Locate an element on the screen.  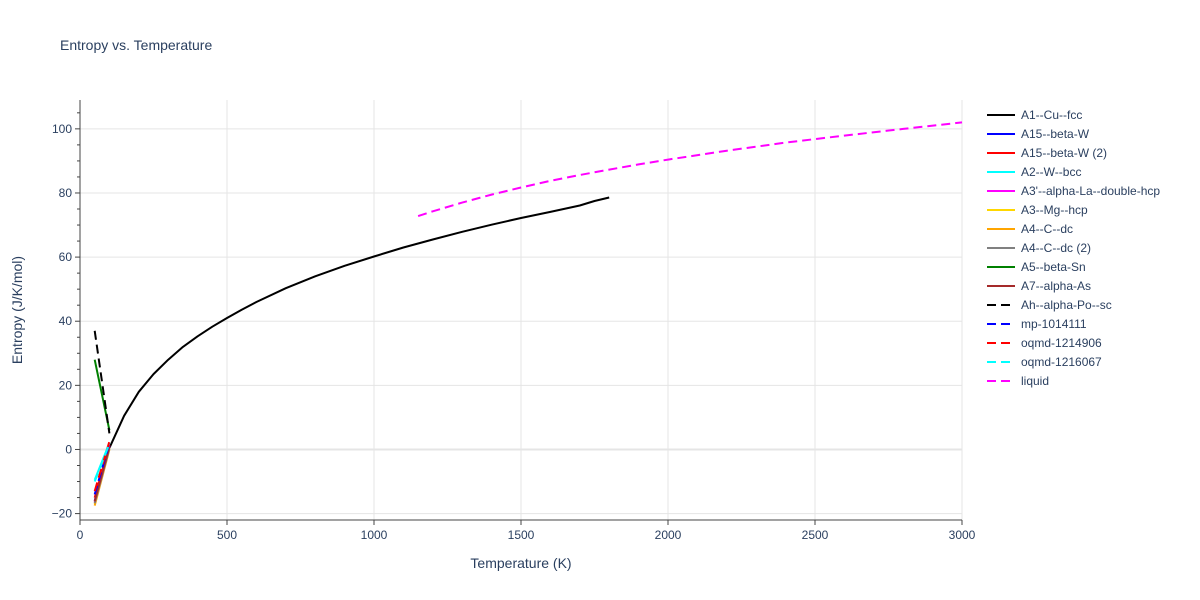
legend-item: A3'--alpha-La--double-hcp is located at coordinates (1073, 191).